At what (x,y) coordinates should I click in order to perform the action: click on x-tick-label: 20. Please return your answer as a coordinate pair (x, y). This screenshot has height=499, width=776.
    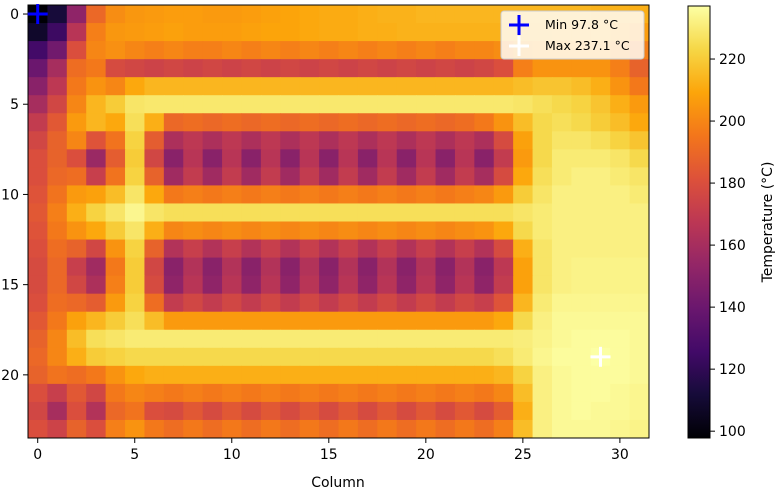
    Looking at the image, I should click on (426, 455).